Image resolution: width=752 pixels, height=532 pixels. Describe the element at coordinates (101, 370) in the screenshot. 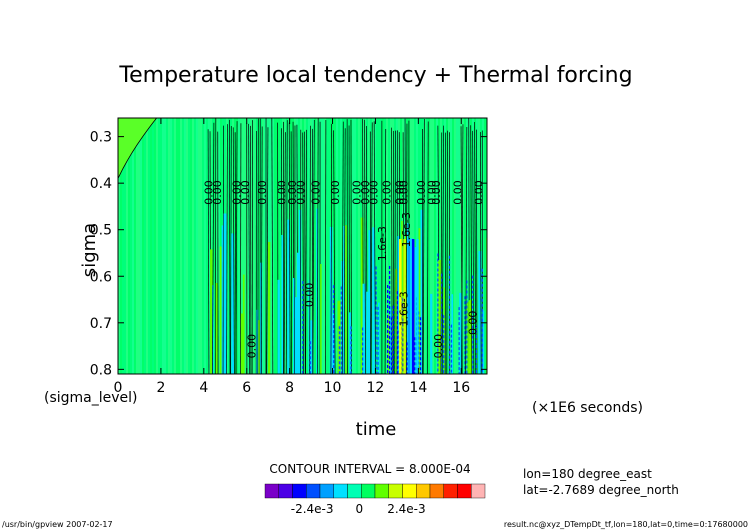

I see `y-tick-label: 0.8` at that location.